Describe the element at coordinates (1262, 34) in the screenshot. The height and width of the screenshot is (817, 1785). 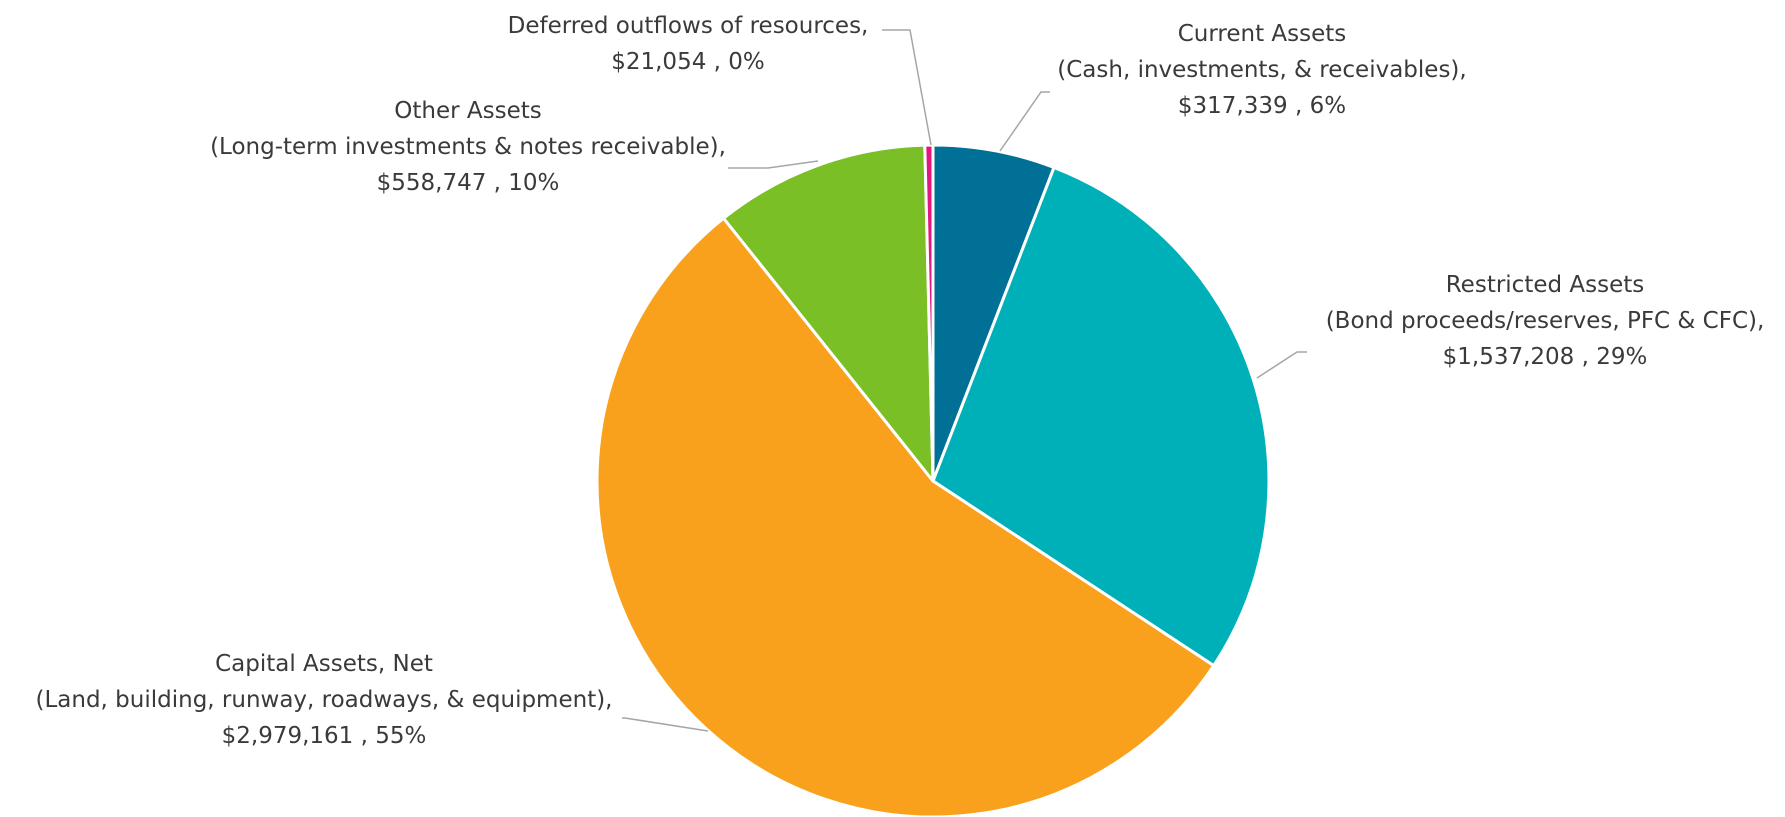
I see `label-category-current-assets: Current Assets` at that location.